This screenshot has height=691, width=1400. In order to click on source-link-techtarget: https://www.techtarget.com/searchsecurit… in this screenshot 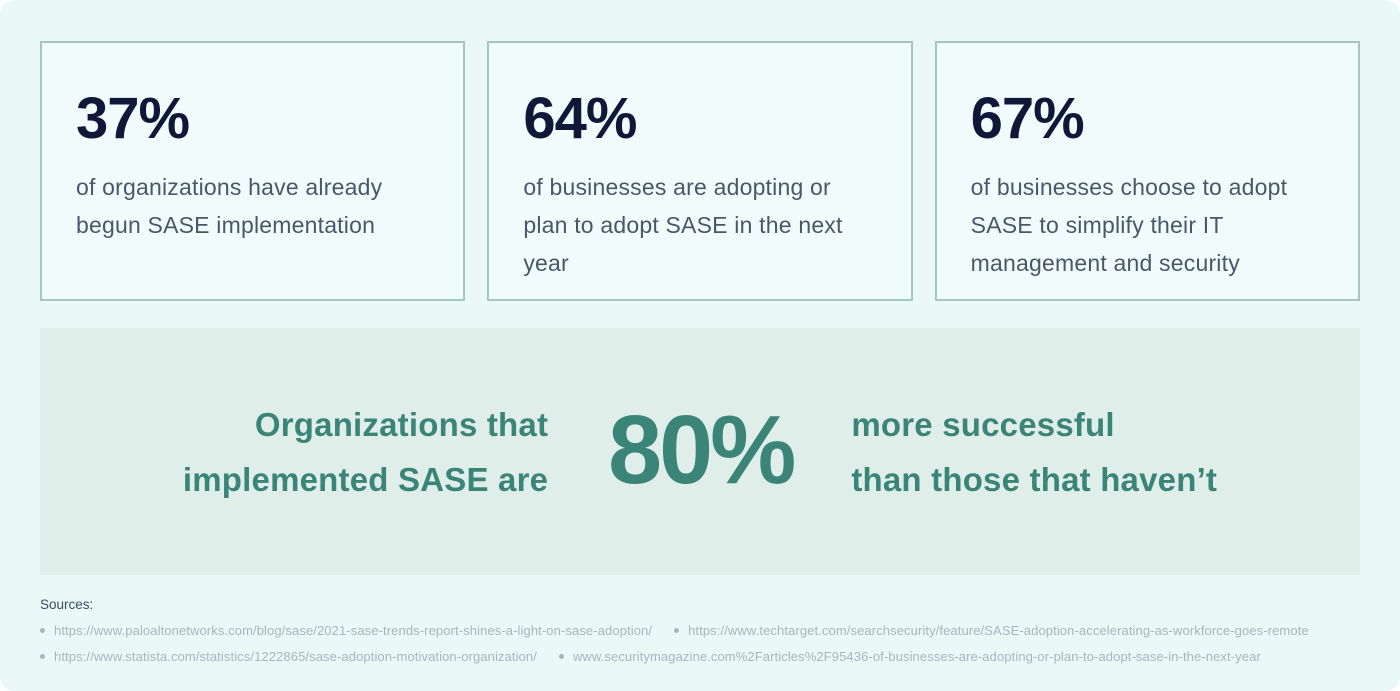, I will do `click(998, 630)`.